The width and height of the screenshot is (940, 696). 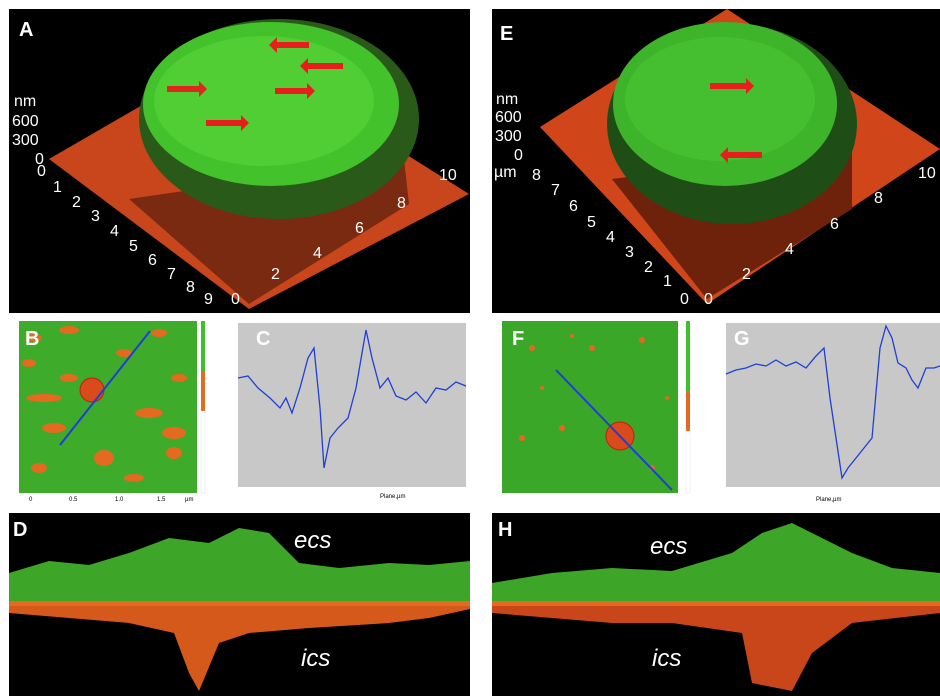 What do you see at coordinates (401, 203) in the screenshot?
I see `panel-a-x-8: 8` at bounding box center [401, 203].